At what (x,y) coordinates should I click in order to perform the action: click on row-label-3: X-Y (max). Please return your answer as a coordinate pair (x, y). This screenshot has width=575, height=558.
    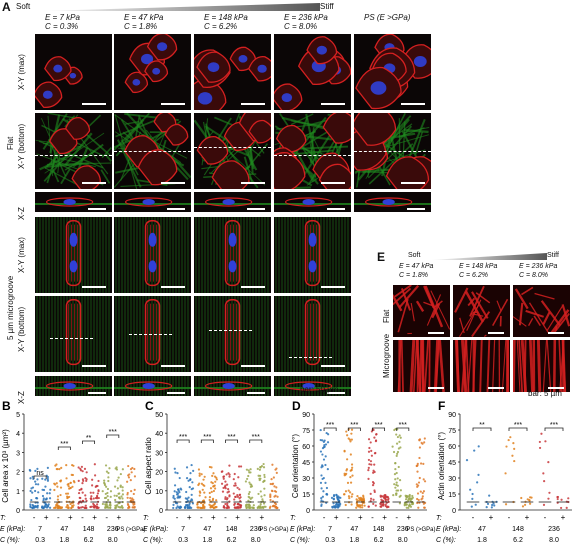
    Looking at the image, I should click on (21, 255).